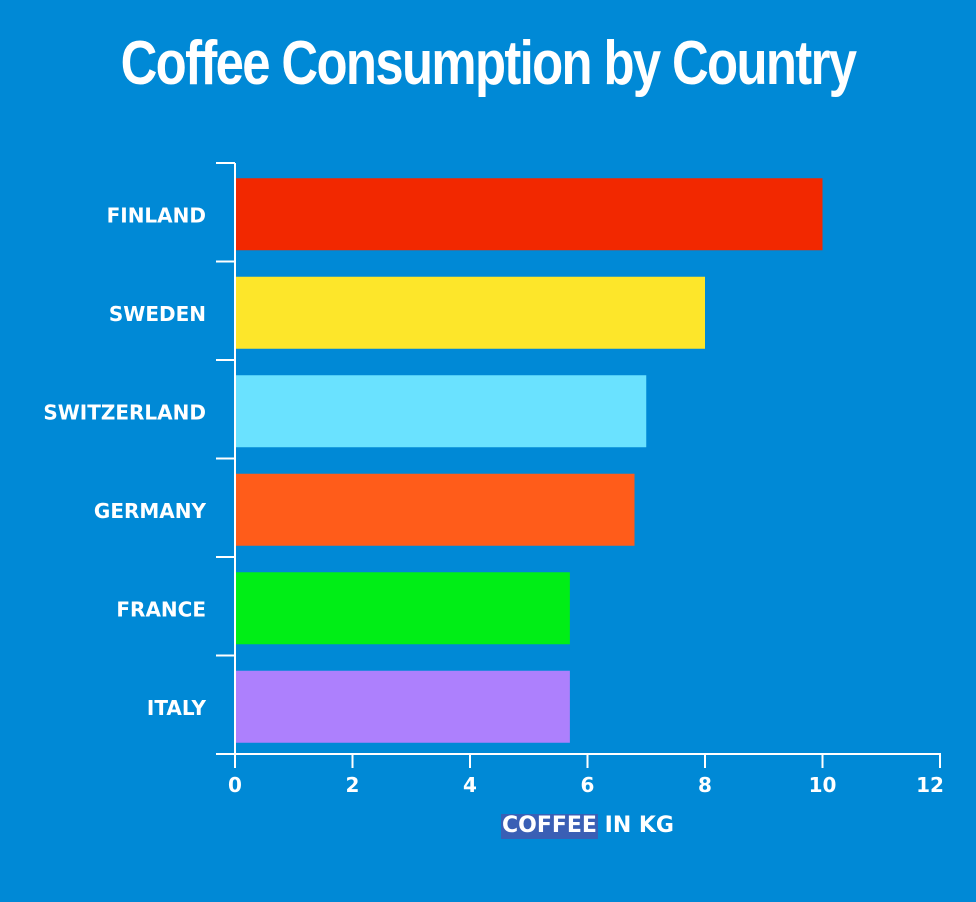 Image resolution: width=976 pixels, height=902 pixels. What do you see at coordinates (124, 412) in the screenshot?
I see `category-label: SWITZERLAND` at bounding box center [124, 412].